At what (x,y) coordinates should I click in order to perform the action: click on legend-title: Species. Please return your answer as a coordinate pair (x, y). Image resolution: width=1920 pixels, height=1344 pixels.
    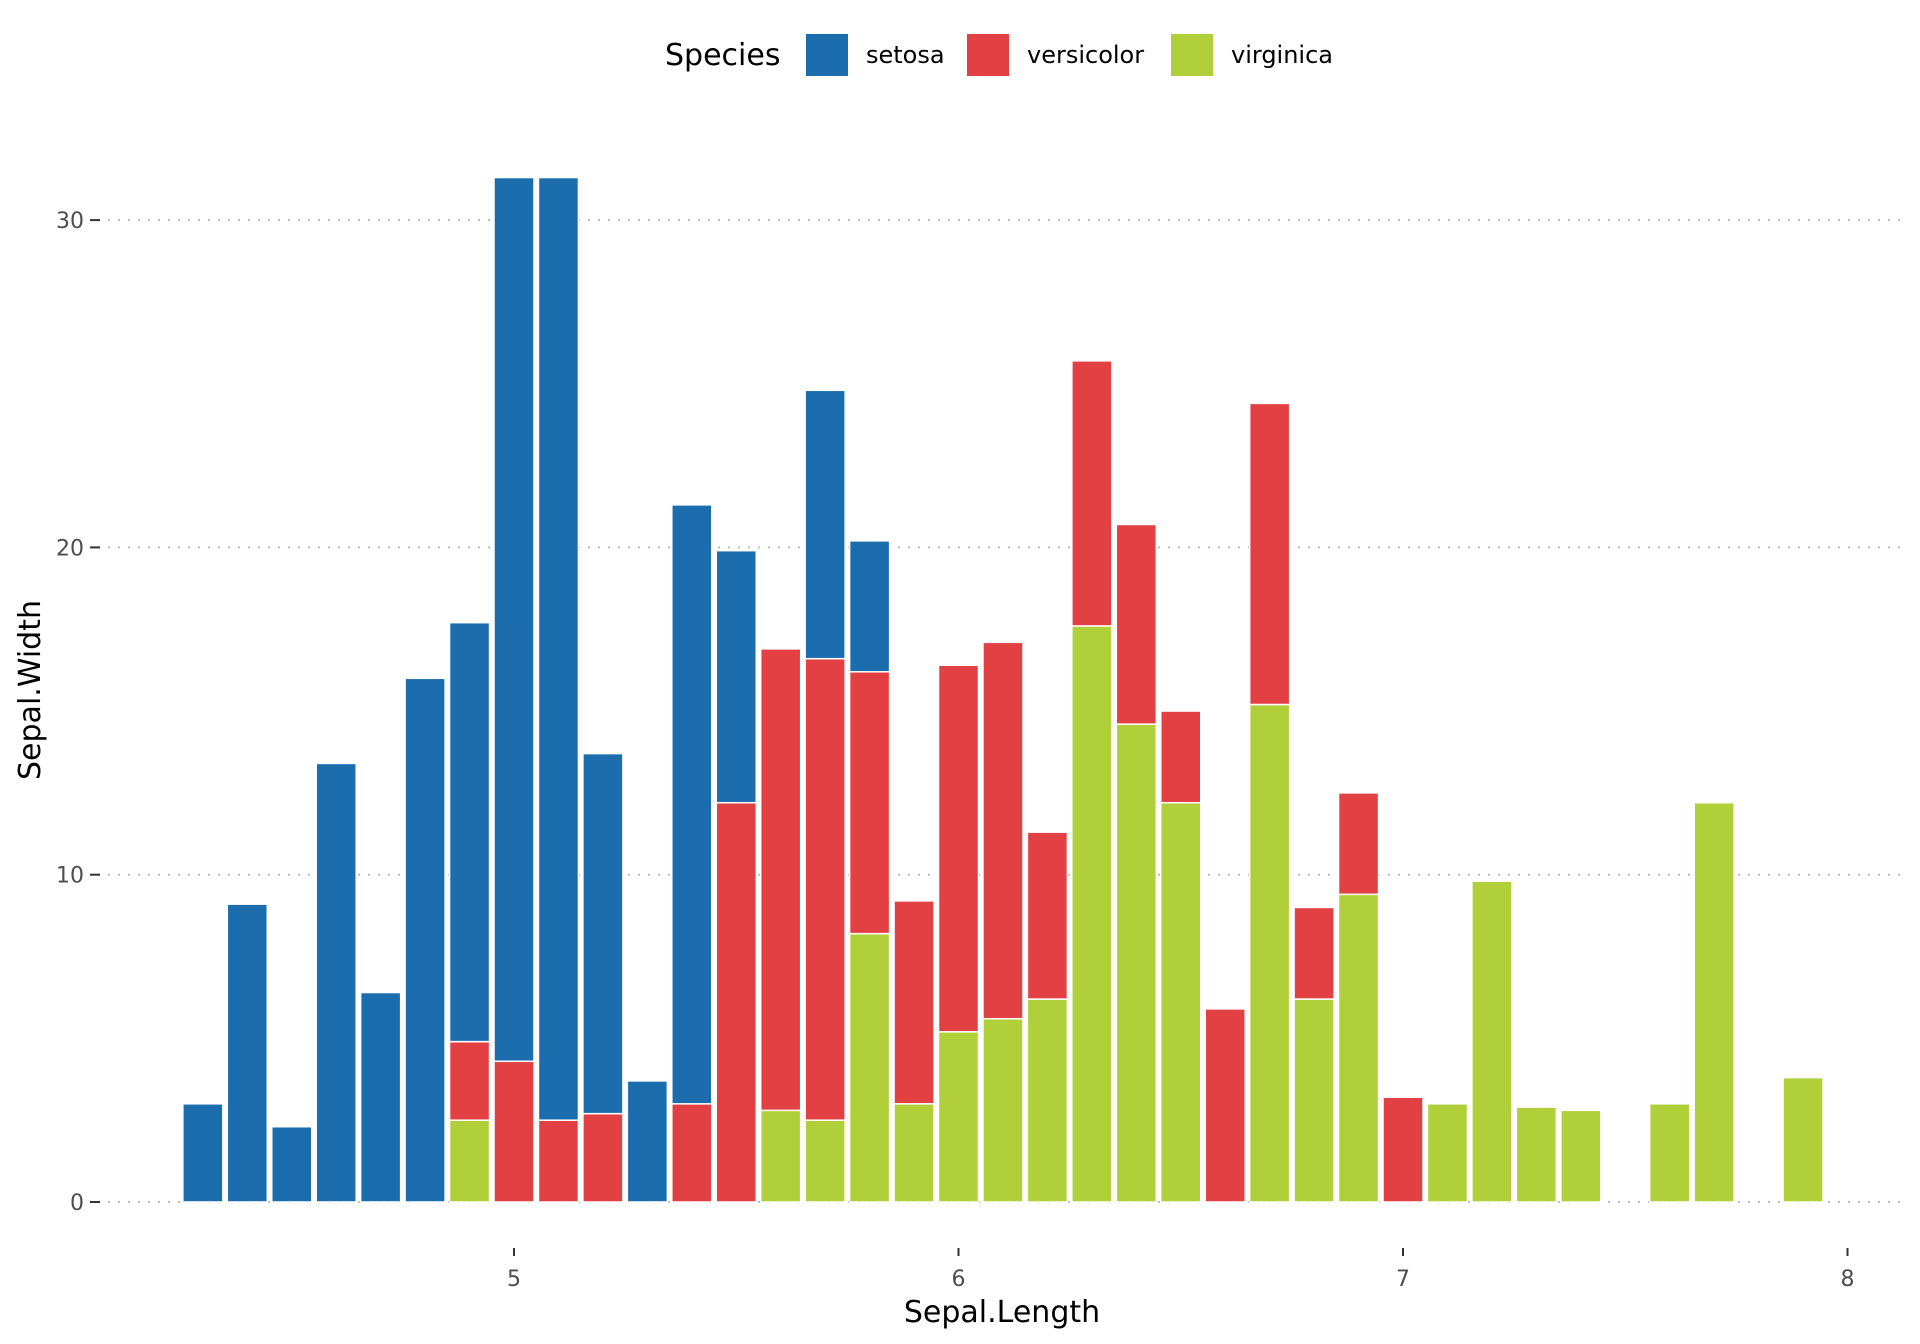
    Looking at the image, I should click on (722, 55).